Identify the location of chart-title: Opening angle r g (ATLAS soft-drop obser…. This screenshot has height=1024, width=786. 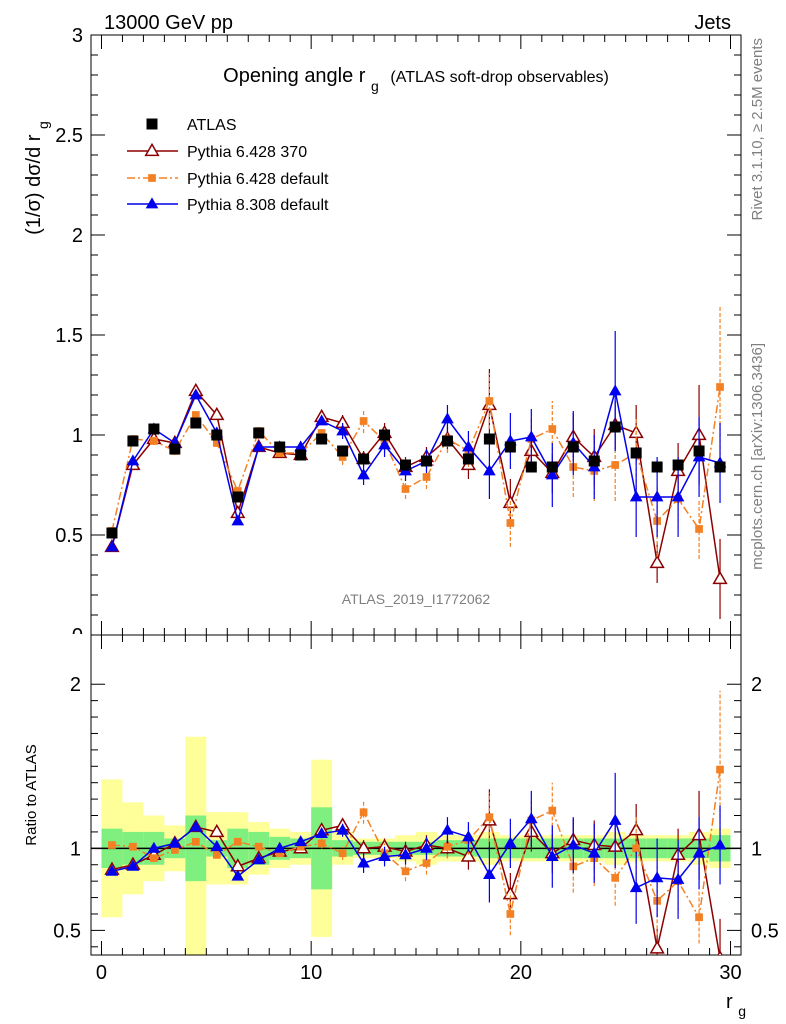
(416, 80).